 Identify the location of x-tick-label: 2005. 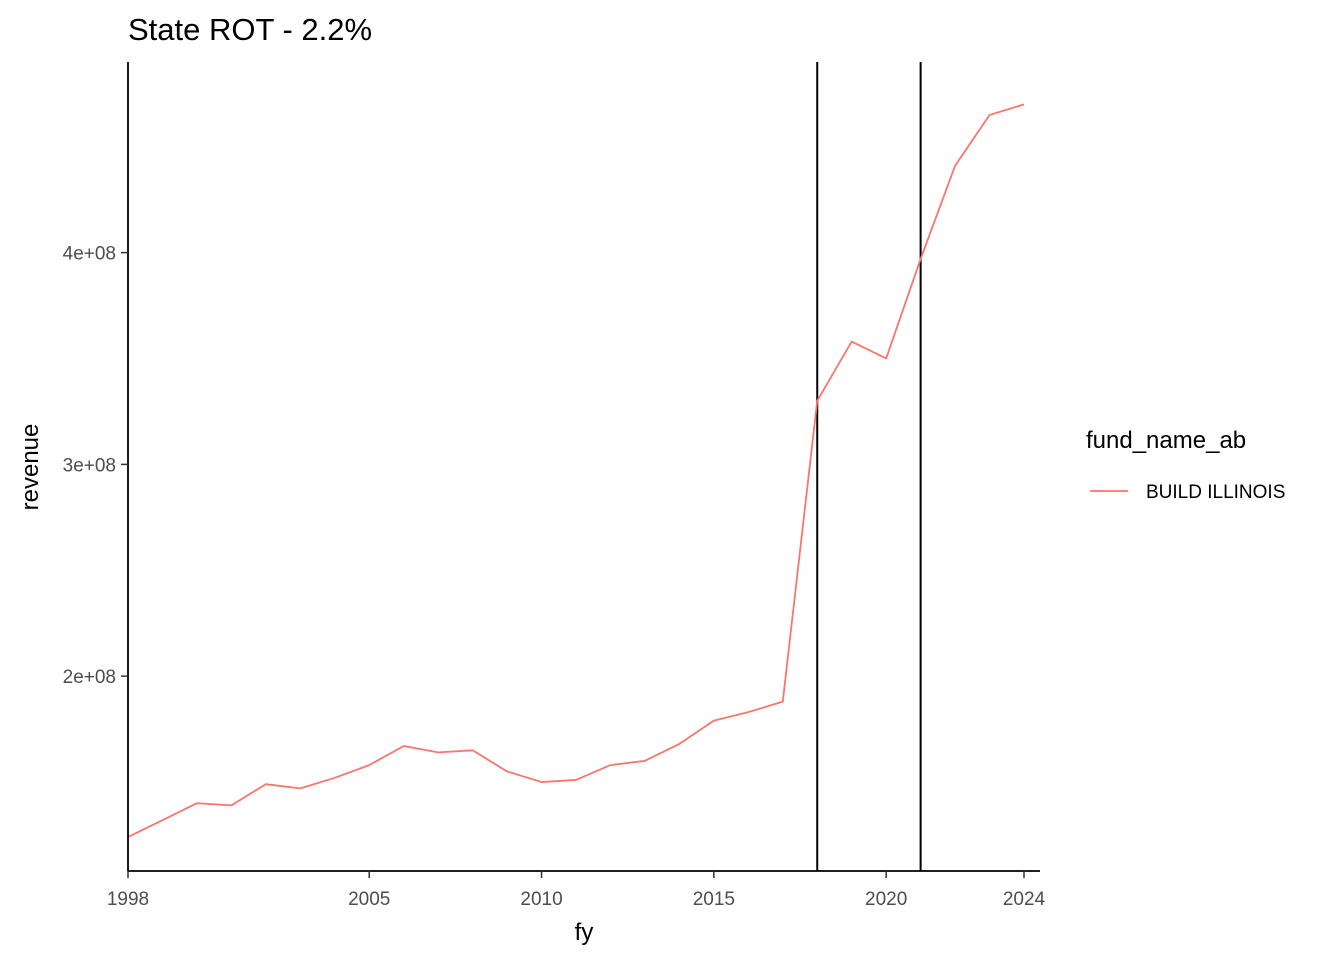
(369, 899).